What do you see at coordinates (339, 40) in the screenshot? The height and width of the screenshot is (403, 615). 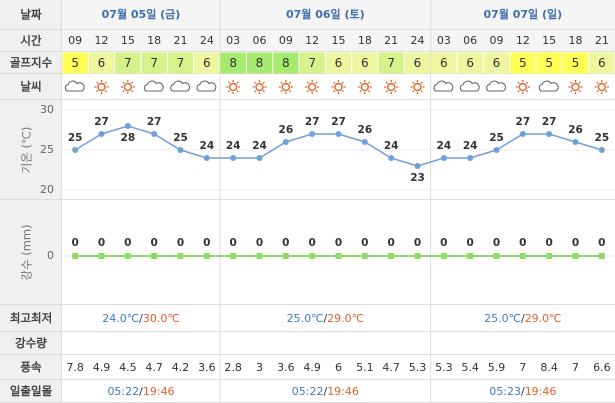 I see `time-label: 15` at bounding box center [339, 40].